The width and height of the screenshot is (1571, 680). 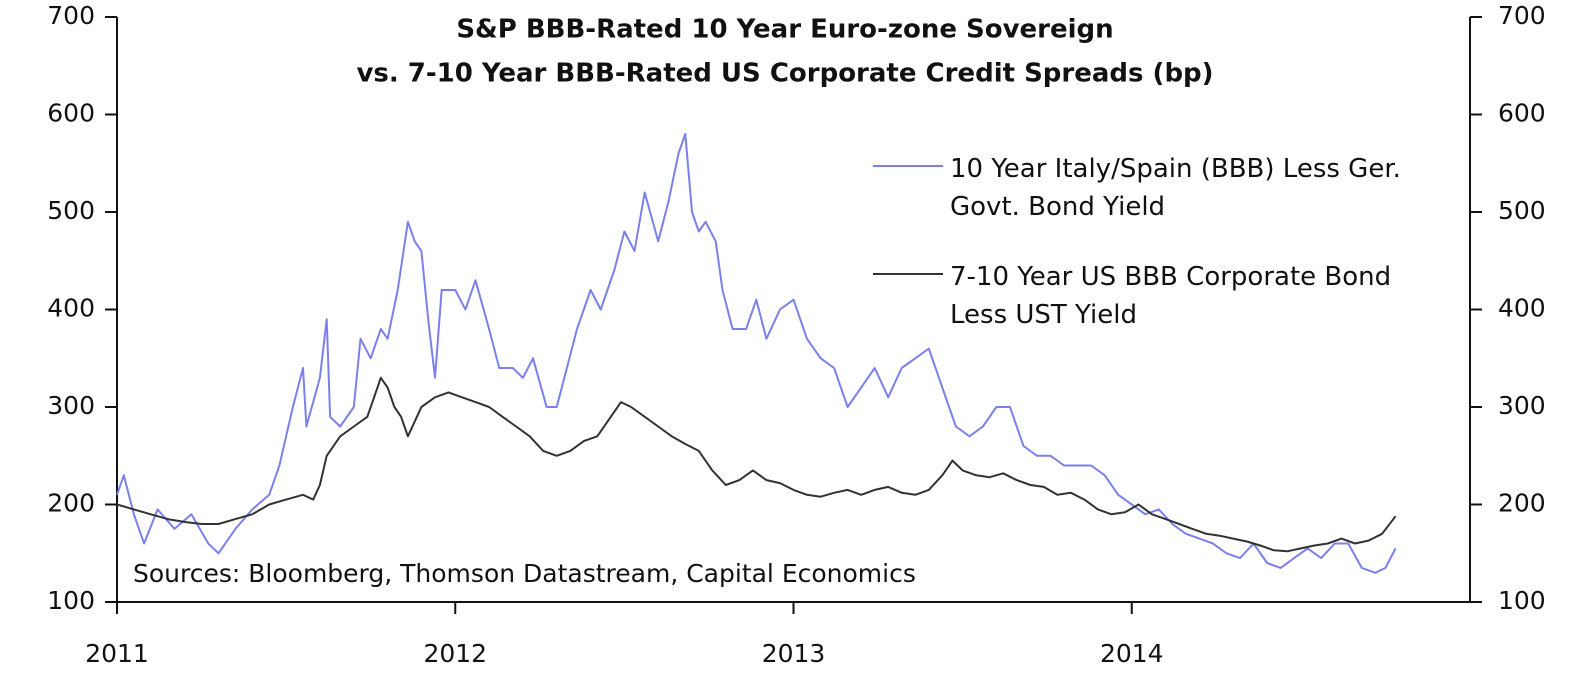 I want to click on x-tick-label: 2014, so click(x=1132, y=653).